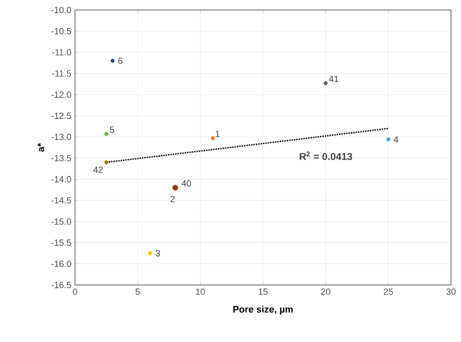  Describe the element at coordinates (61, 243) in the screenshot. I see `y-tick-label: -15.5` at that location.